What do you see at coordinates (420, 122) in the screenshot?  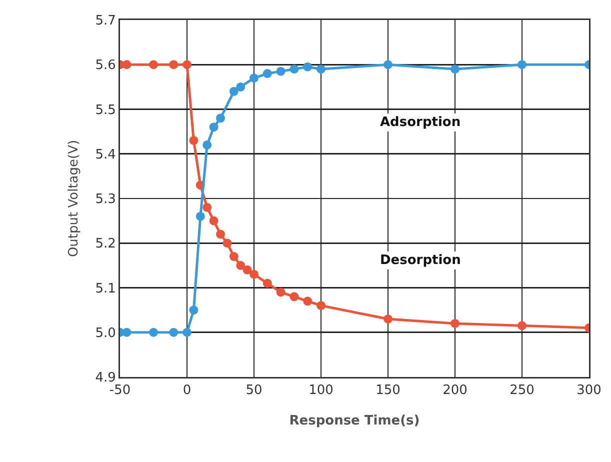 I see `annotation: Adsorption` at bounding box center [420, 122].